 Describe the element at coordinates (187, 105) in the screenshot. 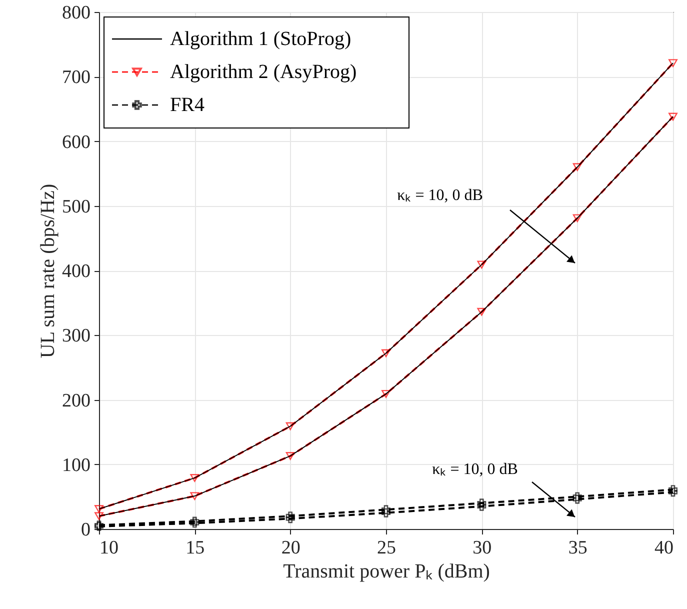

I see `legend-label: FR4` at that location.